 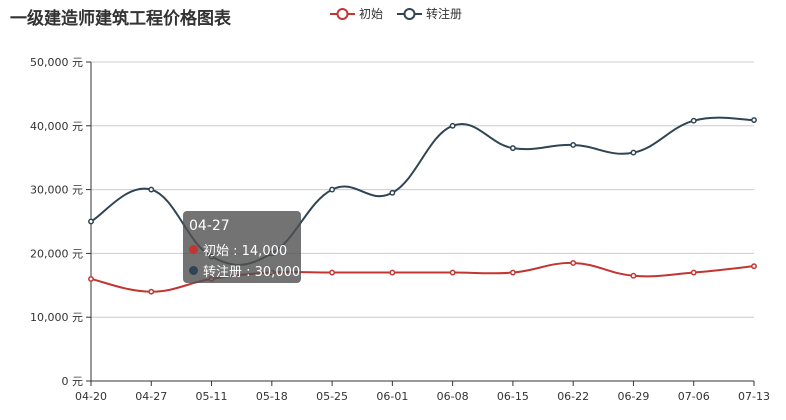 What do you see at coordinates (209, 226) in the screenshot?
I see `tooltip-title: 04-27` at bounding box center [209, 226].